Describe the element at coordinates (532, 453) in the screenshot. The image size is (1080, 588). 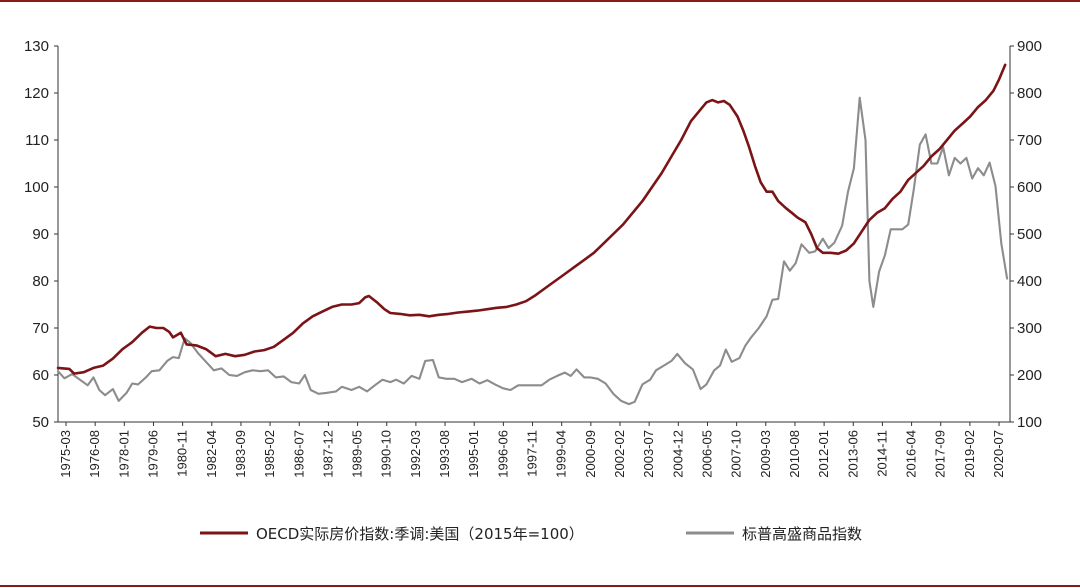
I see `x-tick-label: 1997-11` at that location.